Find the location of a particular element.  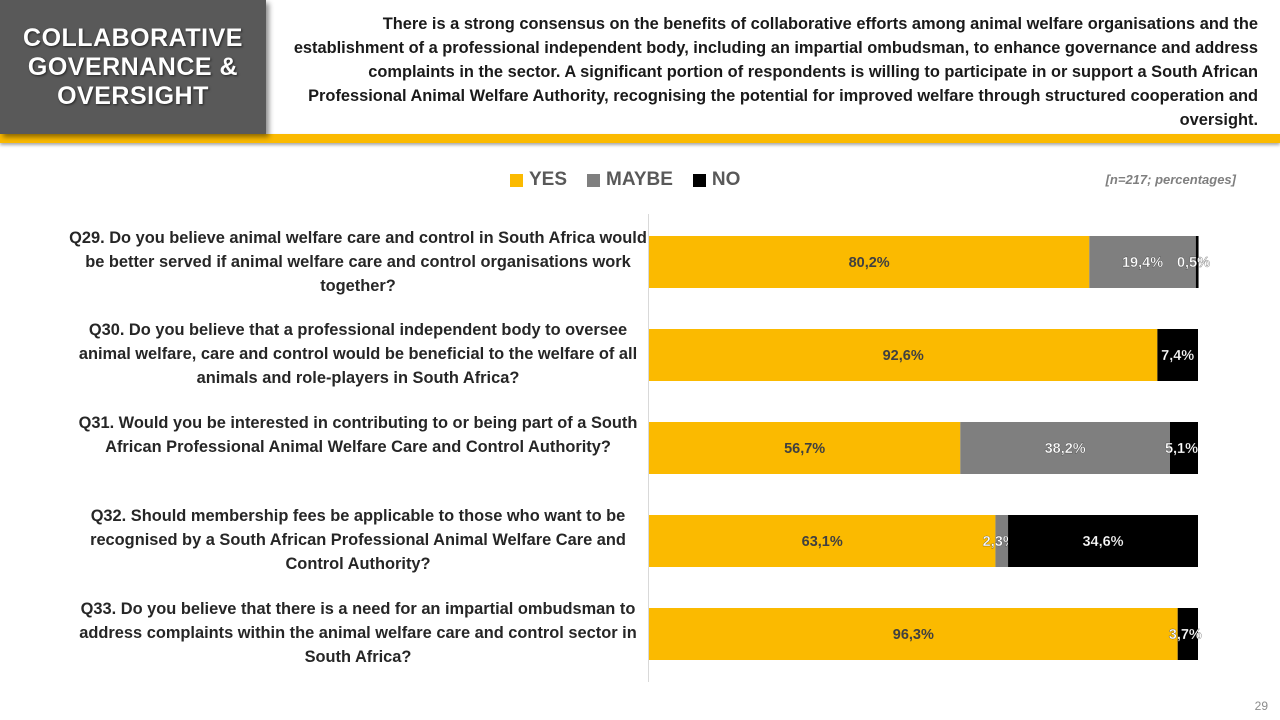

data-label-q33-no: 3,7% is located at coordinates (1185, 635).